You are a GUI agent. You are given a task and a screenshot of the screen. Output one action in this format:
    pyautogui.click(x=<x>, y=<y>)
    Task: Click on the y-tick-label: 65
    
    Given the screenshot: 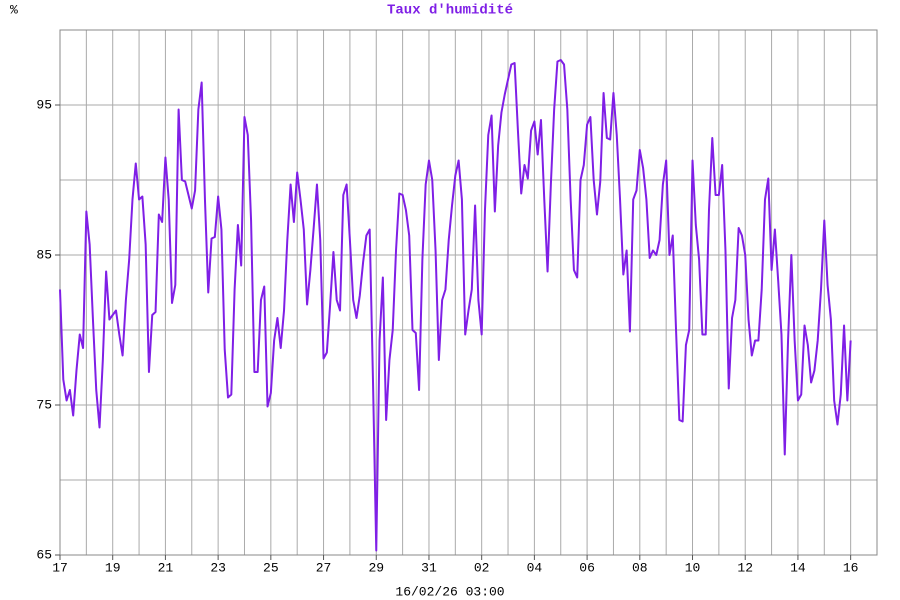 What is the action you would take?
    pyautogui.click(x=44, y=554)
    